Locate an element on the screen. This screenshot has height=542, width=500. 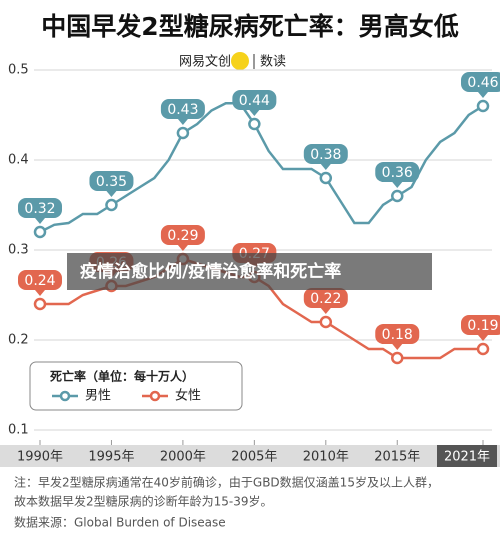
value-label: 0.29 is located at coordinates (182, 238).